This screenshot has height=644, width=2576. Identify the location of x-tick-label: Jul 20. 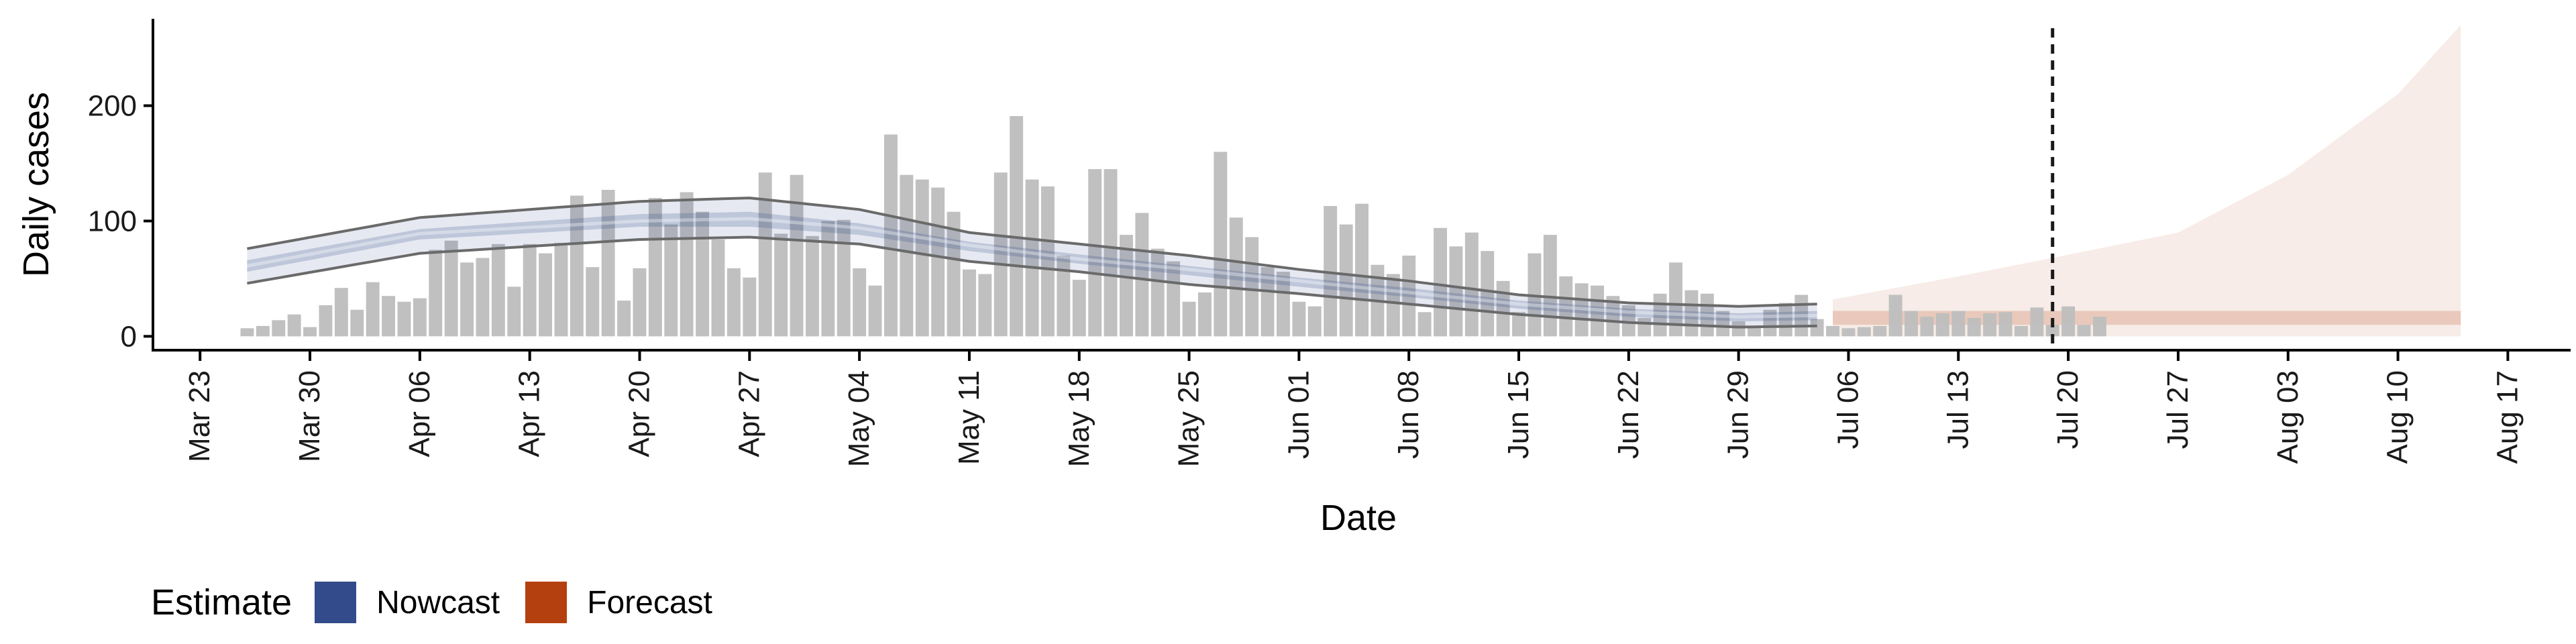
(2067, 409).